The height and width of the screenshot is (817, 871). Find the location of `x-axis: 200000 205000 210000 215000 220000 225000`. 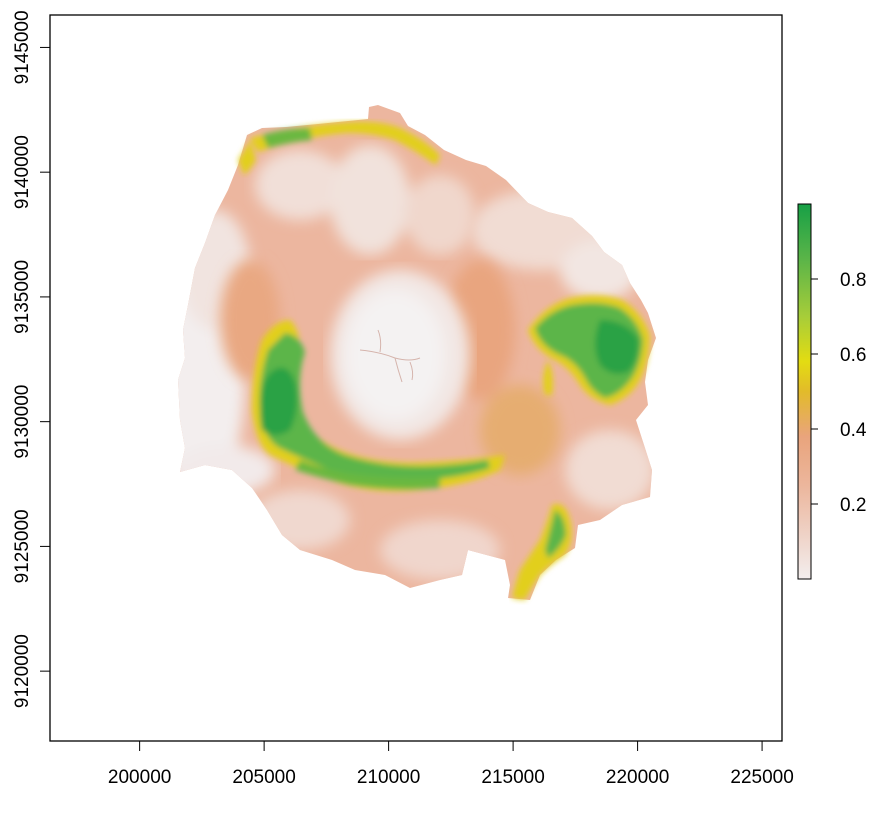

x-axis: 200000 205000 210000 215000 220000 225000 is located at coordinates (451, 764).